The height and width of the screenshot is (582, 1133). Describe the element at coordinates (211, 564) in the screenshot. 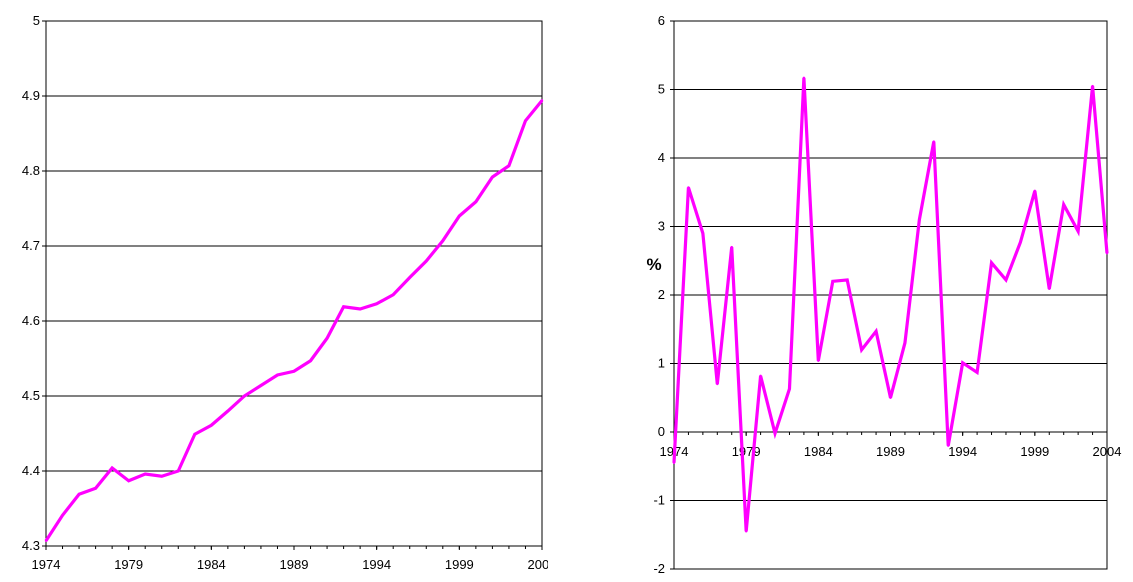

I see `left-x-tick-label: 1984` at that location.